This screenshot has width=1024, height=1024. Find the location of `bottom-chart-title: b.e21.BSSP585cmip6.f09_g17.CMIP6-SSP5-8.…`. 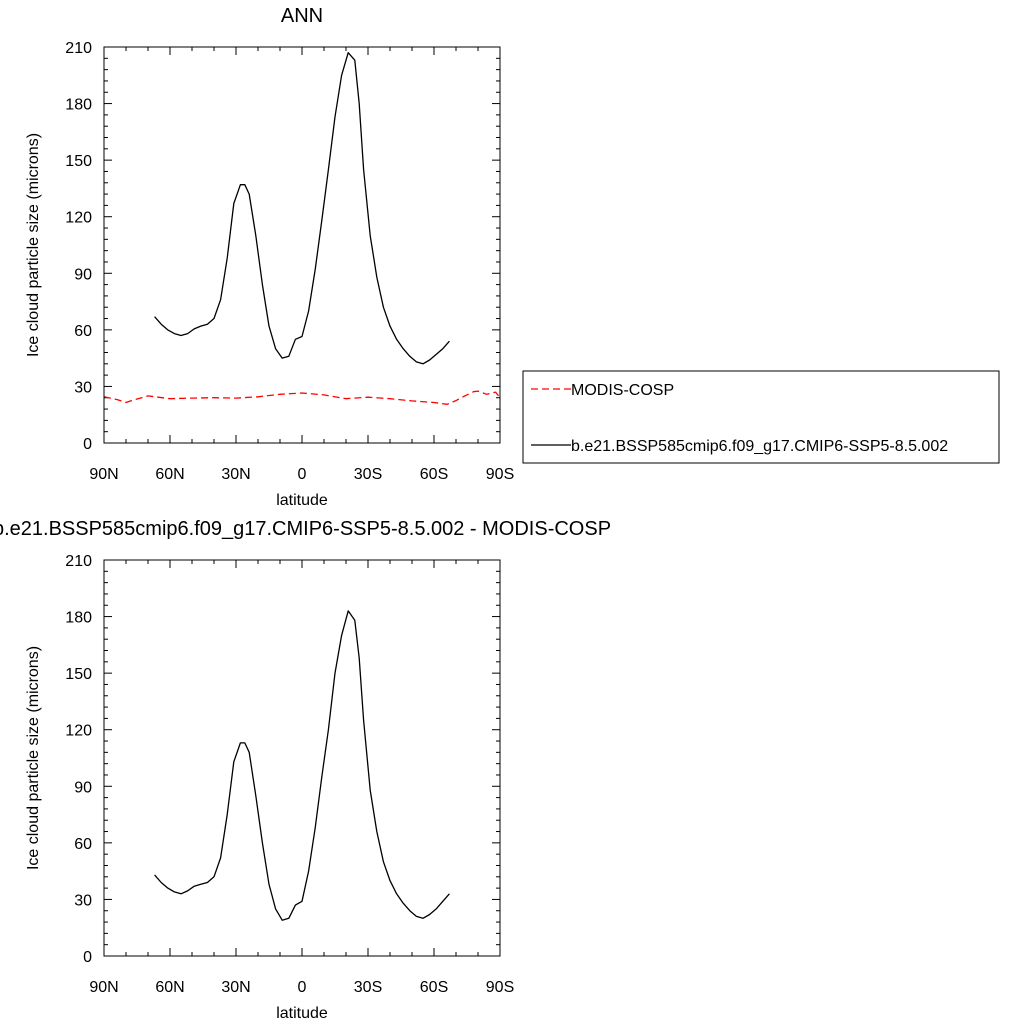

bottom-chart-title: b.e21.BSSP585cmip6.f09_g17.CMIP6-SSP5-8.… is located at coordinates (305, 529).